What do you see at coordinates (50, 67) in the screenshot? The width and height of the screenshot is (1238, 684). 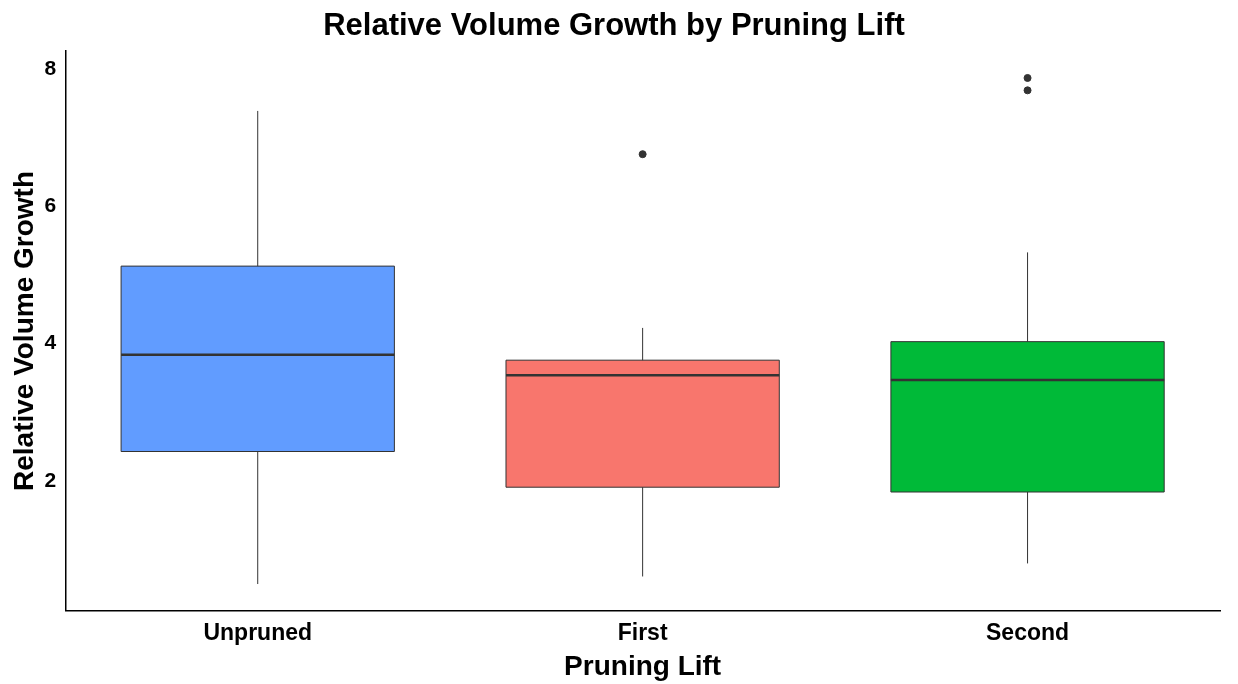 I see `y-tick-label: 8` at bounding box center [50, 67].